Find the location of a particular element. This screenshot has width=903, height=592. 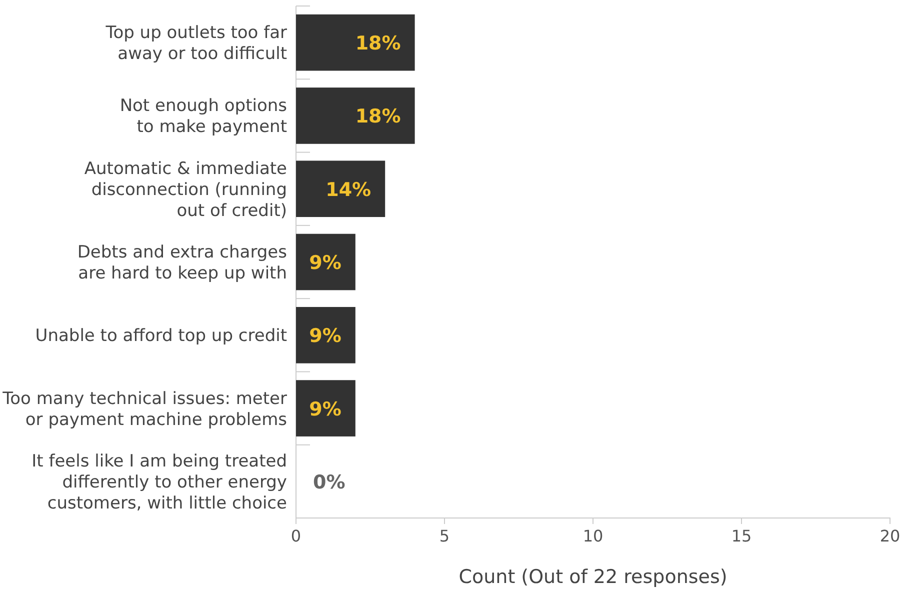

y-tick-label: Too many technical issues: meter or payment machine problems is located at coordinates (145, 409).